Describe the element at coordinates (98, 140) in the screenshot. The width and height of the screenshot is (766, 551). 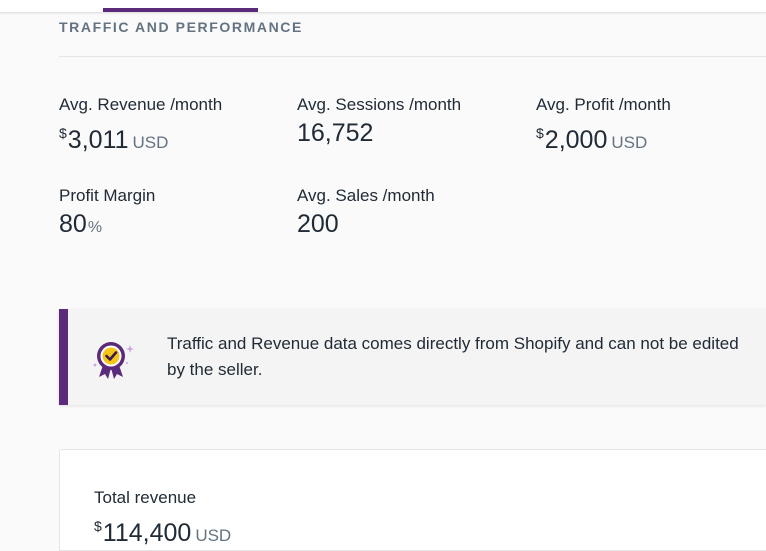
I see `metric-number: 3,011` at that location.